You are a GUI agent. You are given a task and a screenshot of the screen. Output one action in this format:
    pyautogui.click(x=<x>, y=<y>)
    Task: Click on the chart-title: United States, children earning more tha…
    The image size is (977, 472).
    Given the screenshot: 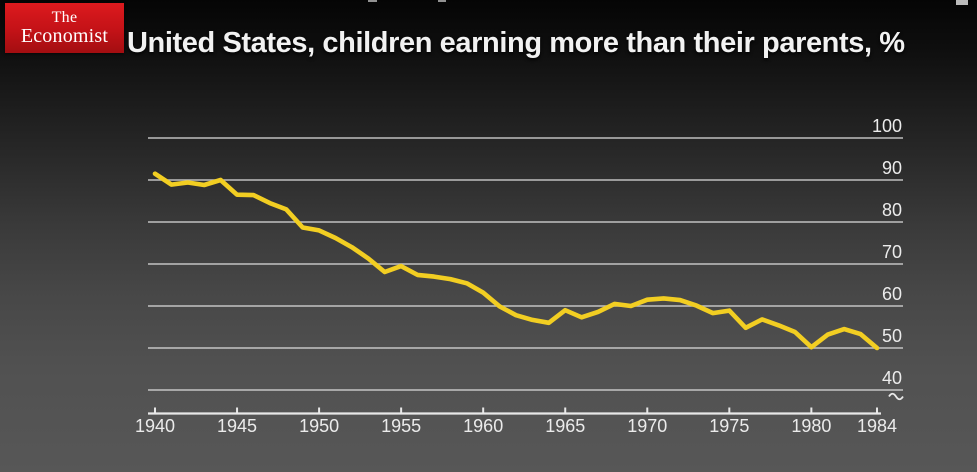 What is the action you would take?
    pyautogui.click(x=516, y=43)
    